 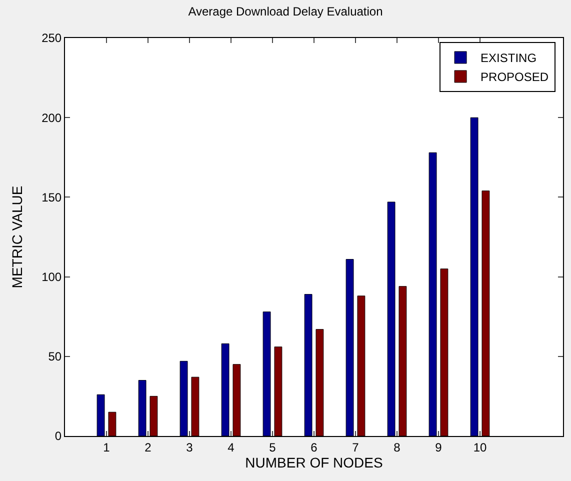 I want to click on x-tick-label: 10, so click(x=480, y=447).